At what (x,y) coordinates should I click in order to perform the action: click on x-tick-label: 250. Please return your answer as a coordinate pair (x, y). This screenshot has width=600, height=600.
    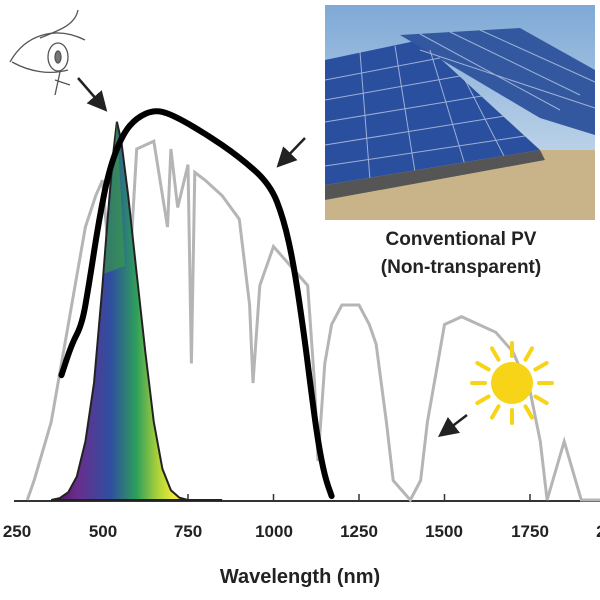
    Looking at the image, I should click on (17, 531).